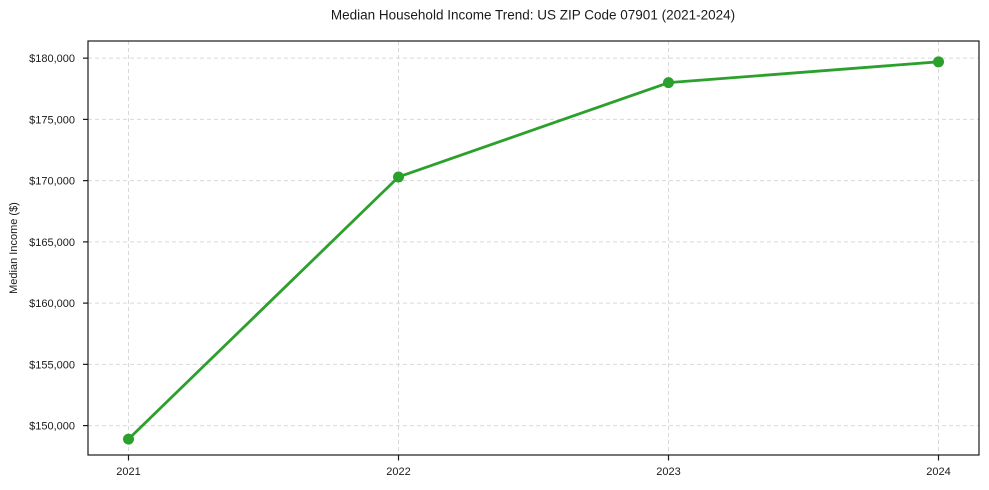  What do you see at coordinates (668, 472) in the screenshot?
I see `x-tick-label: 2023` at bounding box center [668, 472].